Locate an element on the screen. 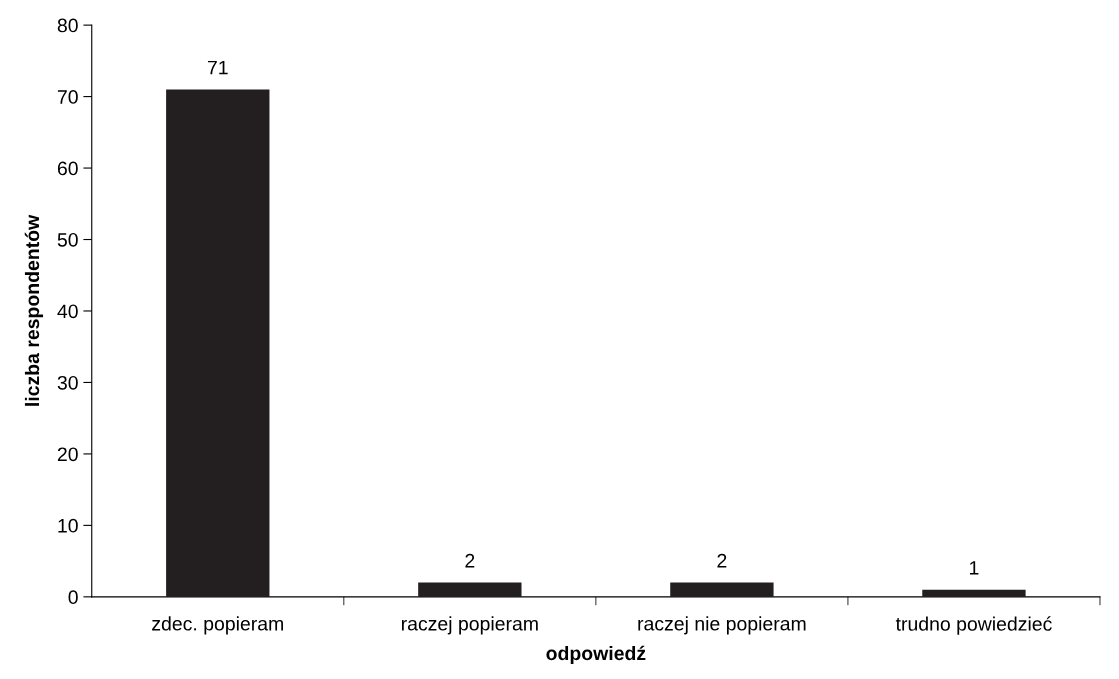 The height and width of the screenshot is (679, 1119). y-tick-label: 10 is located at coordinates (68, 525).